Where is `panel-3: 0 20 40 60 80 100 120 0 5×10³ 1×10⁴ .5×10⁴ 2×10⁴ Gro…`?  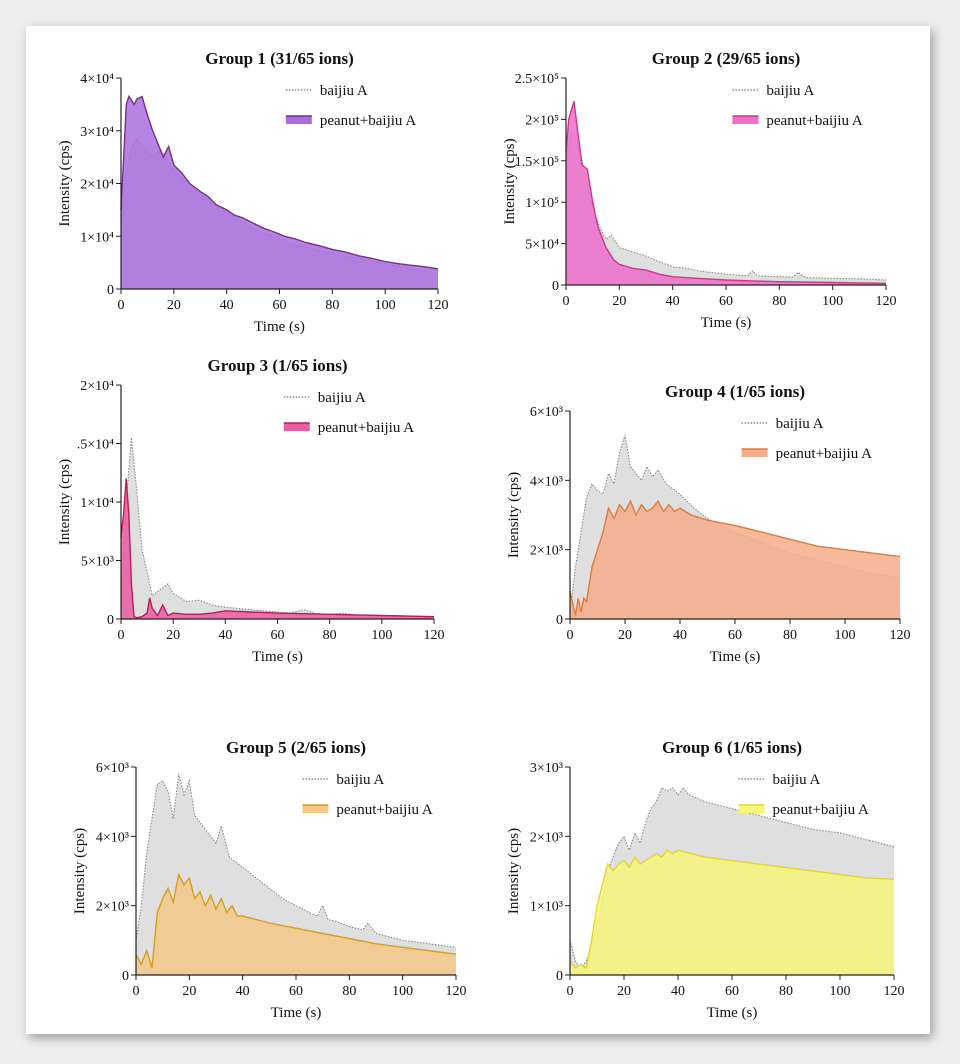 panel-3: 0 20 40 60 80 100 120 0 5×10³ 1×10⁴ .5×10⁴ 2×10⁴ Gro… is located at coordinates (251, 510).